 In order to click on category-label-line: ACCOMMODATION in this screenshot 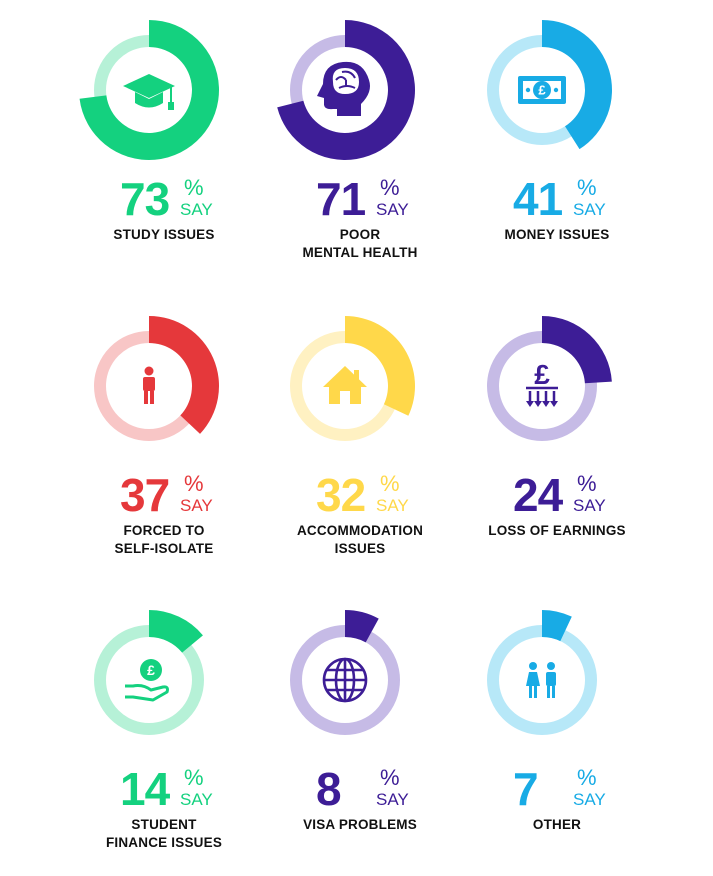, I will do `click(360, 530)`.